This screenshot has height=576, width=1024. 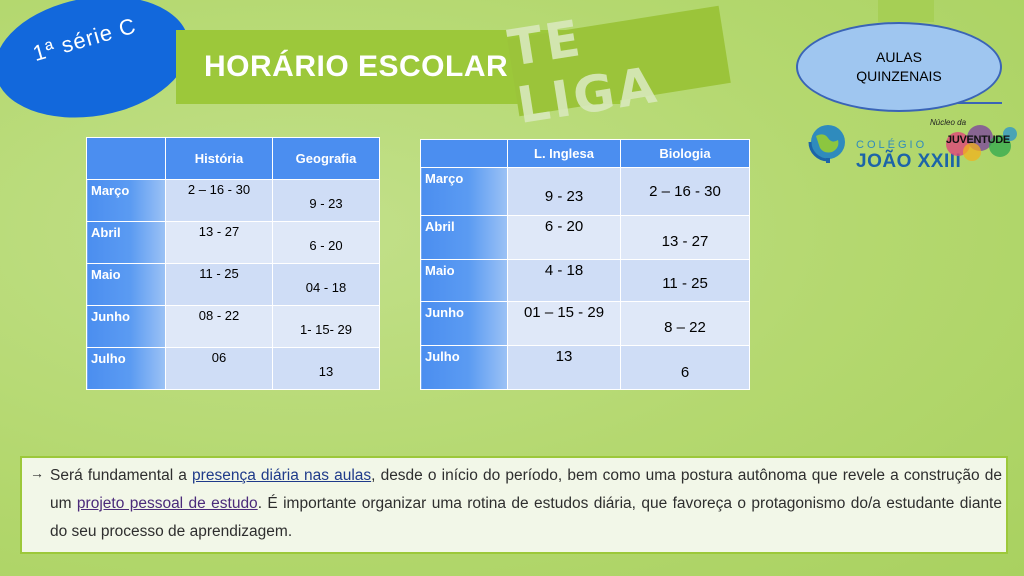 I want to click on top-accent-bar, so click(x=906, y=11).